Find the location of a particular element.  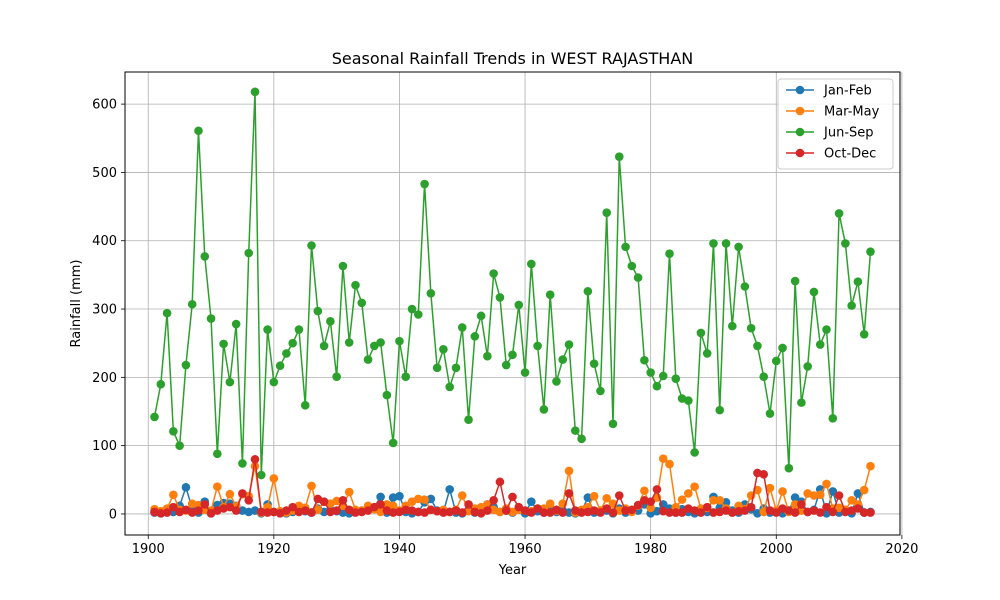

x-tick-label: 1980 is located at coordinates (650, 549).